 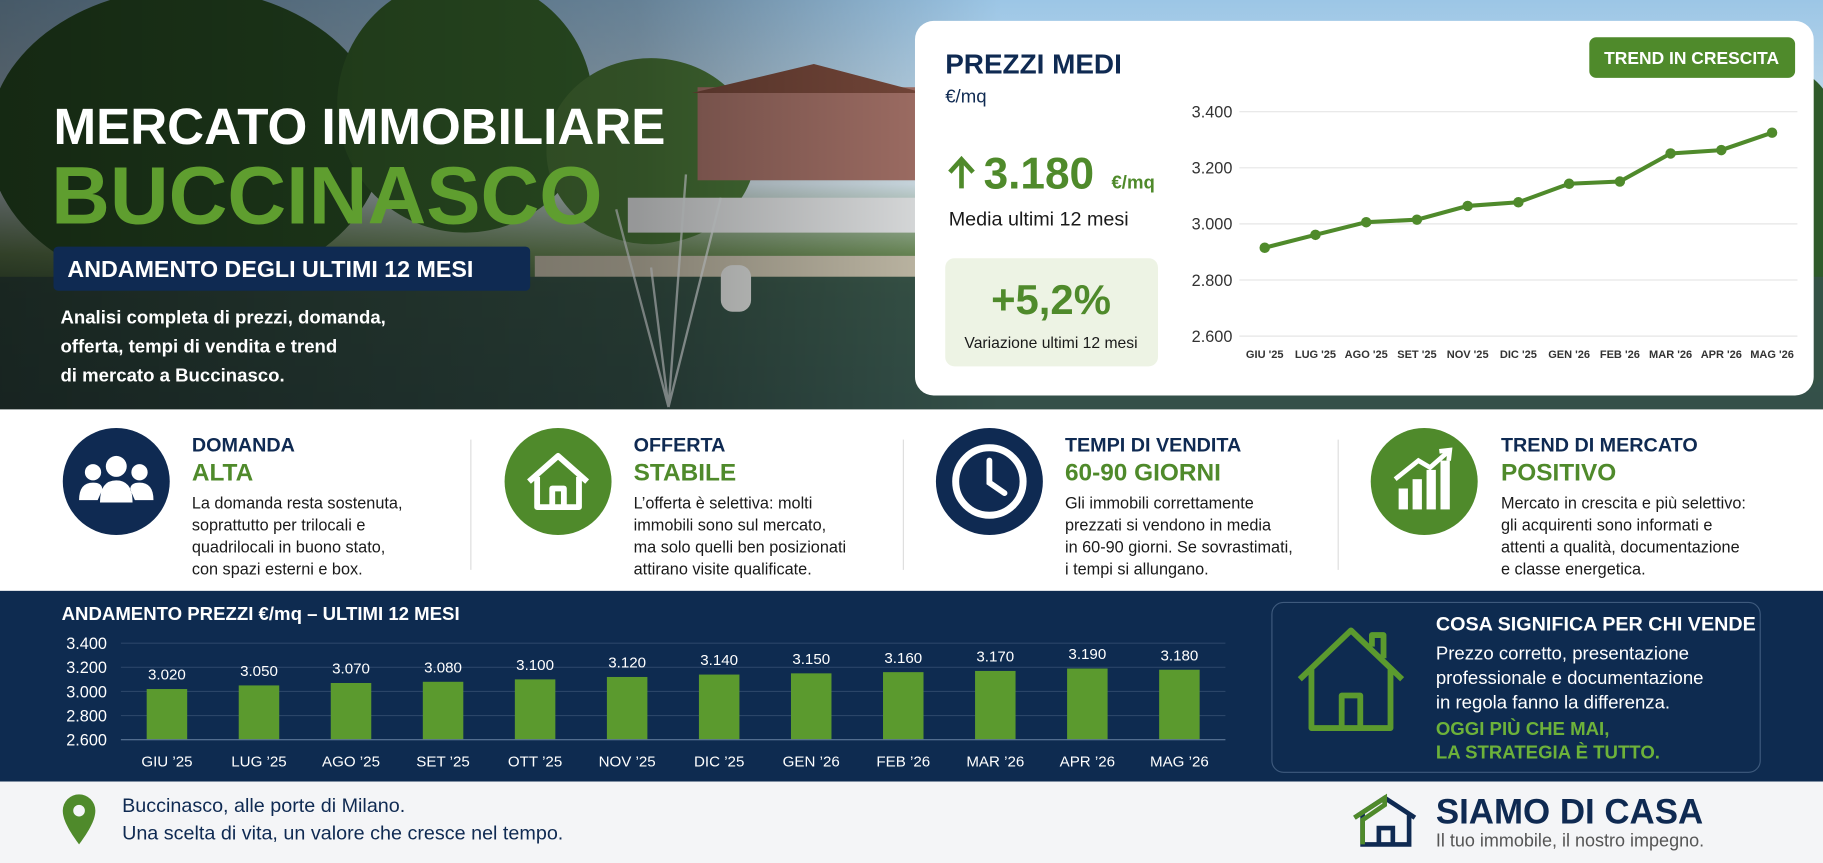 I want to click on feature-text: in 60-90 giorni. Se sovrastimati,, so click(x=1179, y=547).